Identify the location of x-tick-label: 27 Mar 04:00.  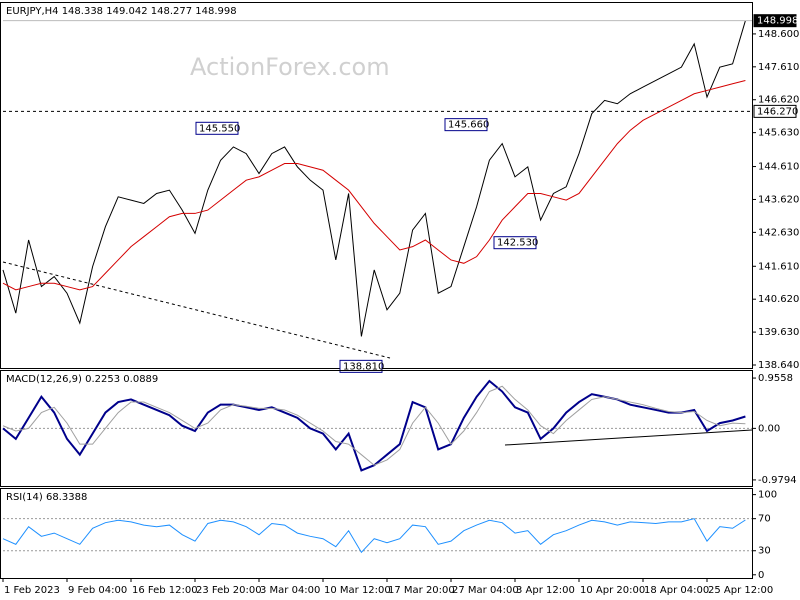
(485, 590).